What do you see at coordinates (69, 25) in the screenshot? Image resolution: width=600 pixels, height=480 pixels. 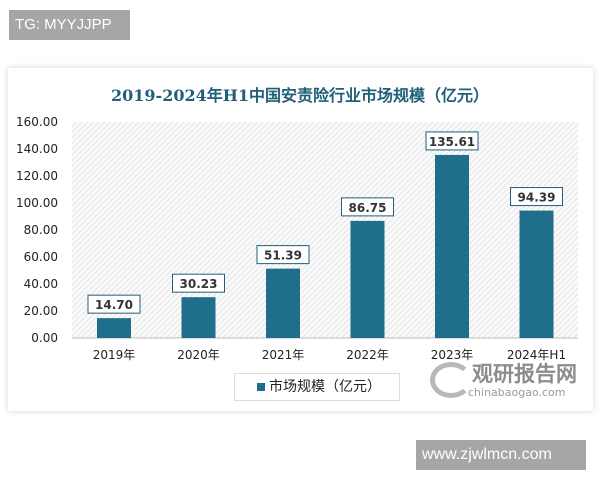 I see `watermark-tg: TG: MYYJJPP` at bounding box center [69, 25].